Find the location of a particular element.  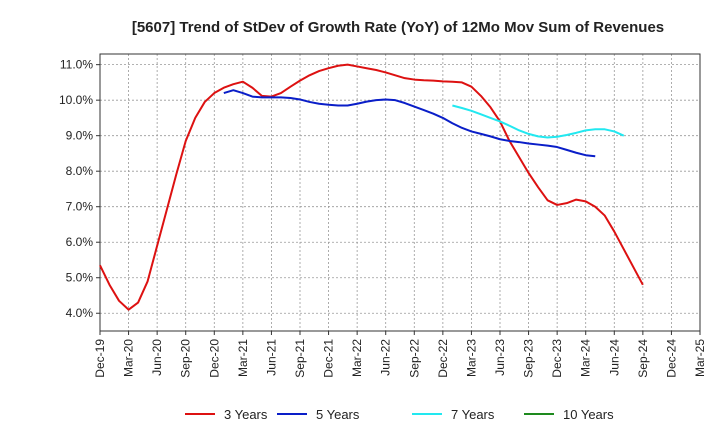

y-tick-label: 7.0% is located at coordinates (80, 207).